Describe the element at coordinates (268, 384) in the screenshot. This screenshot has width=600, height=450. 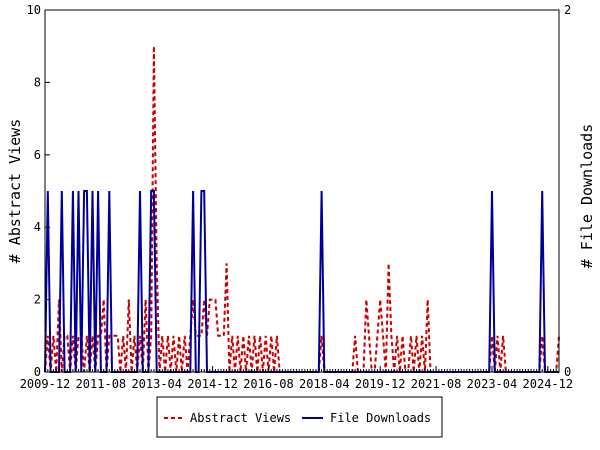
I see `x-tick-label: 2016-08` at that location.